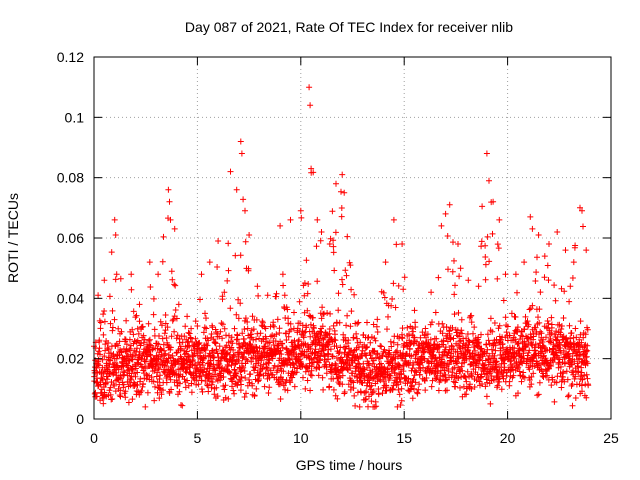 This screenshot has height=480, width=640. I want to click on x-tick-label: 25, so click(611, 438).